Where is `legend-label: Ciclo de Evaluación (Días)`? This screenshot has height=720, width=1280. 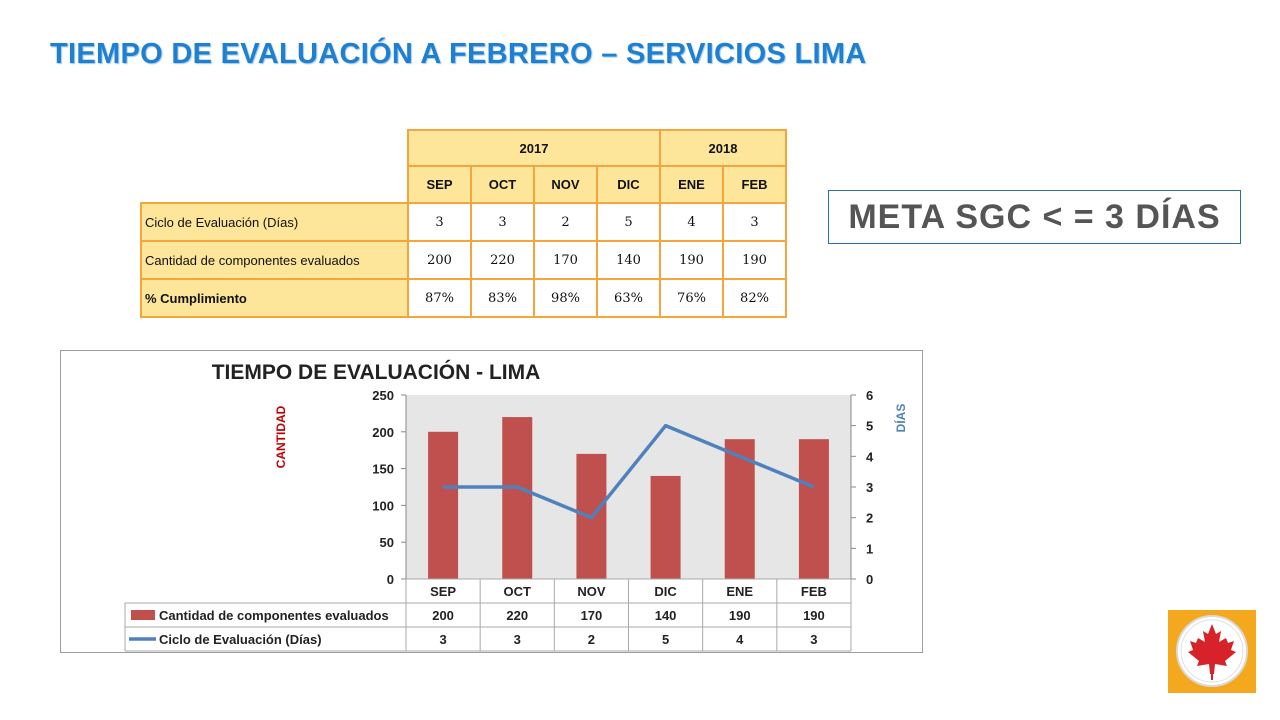
legend-label: Ciclo de Evaluación (Días) is located at coordinates (240, 639).